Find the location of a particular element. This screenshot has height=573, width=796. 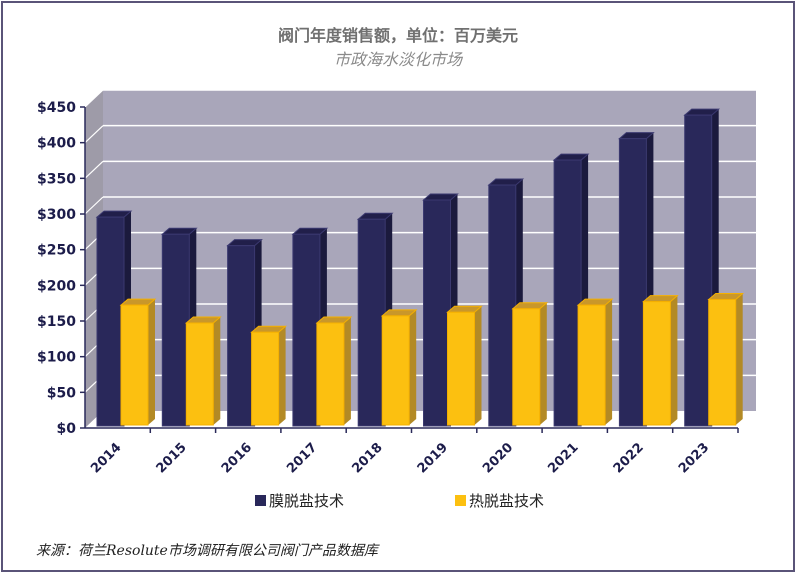

y-tick-label: $150 is located at coordinates (56, 322).